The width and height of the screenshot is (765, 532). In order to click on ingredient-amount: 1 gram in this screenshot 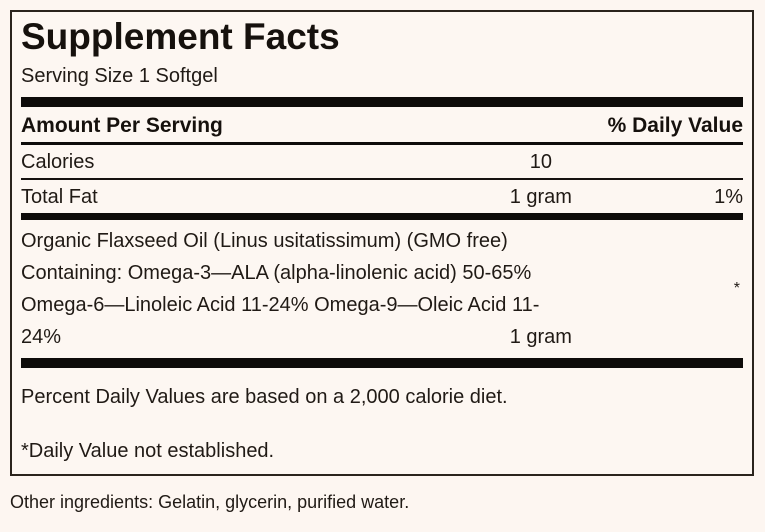, I will do `click(540, 337)`.